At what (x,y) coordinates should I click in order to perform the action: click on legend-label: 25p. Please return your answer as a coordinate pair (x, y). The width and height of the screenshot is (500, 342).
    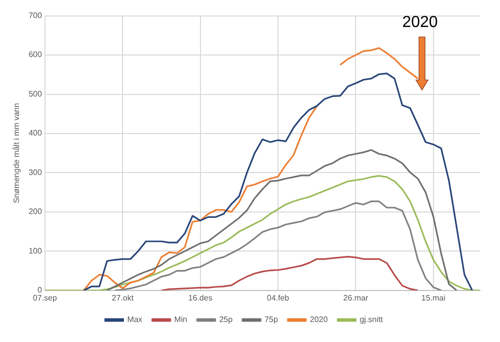
    Looking at the image, I should click on (226, 319).